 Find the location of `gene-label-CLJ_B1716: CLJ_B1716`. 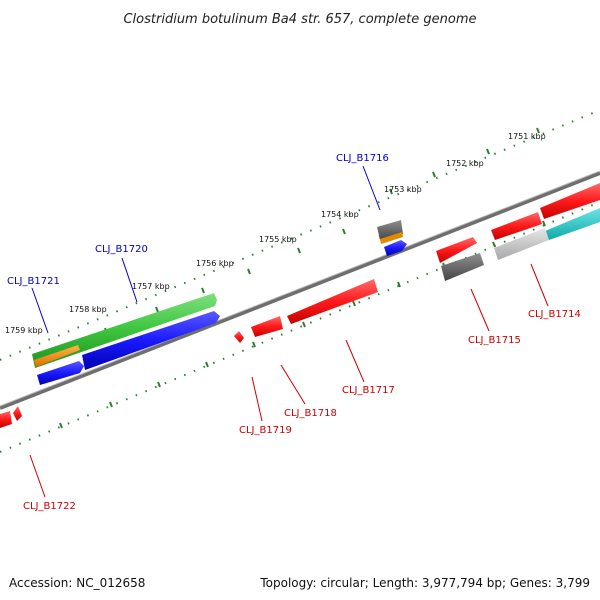

gene-label-CLJ_B1716: CLJ_B1716 is located at coordinates (362, 158).